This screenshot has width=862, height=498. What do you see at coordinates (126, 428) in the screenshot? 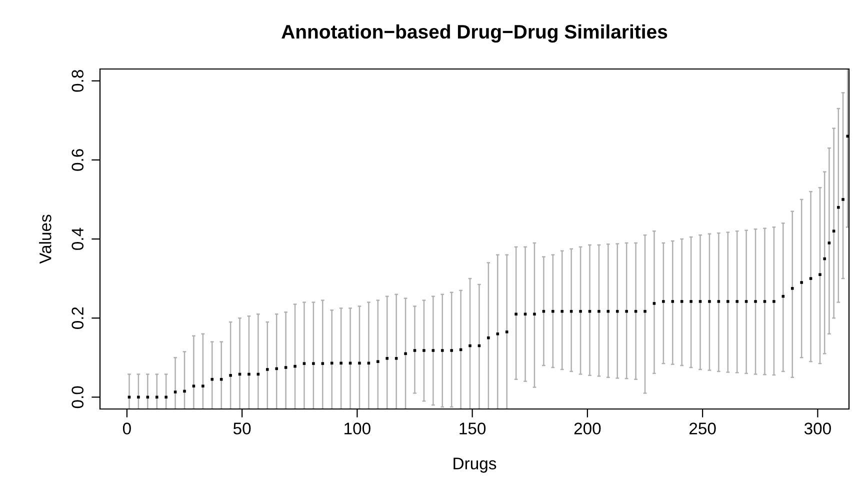
I see `x-tick-label: 0` at bounding box center [126, 428].